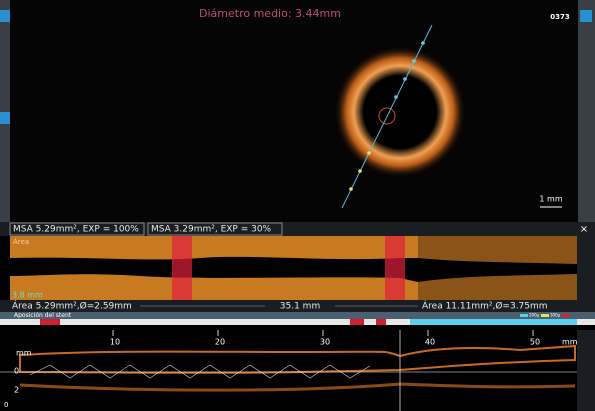  I want to click on right-toolbar, so click(586, 111).